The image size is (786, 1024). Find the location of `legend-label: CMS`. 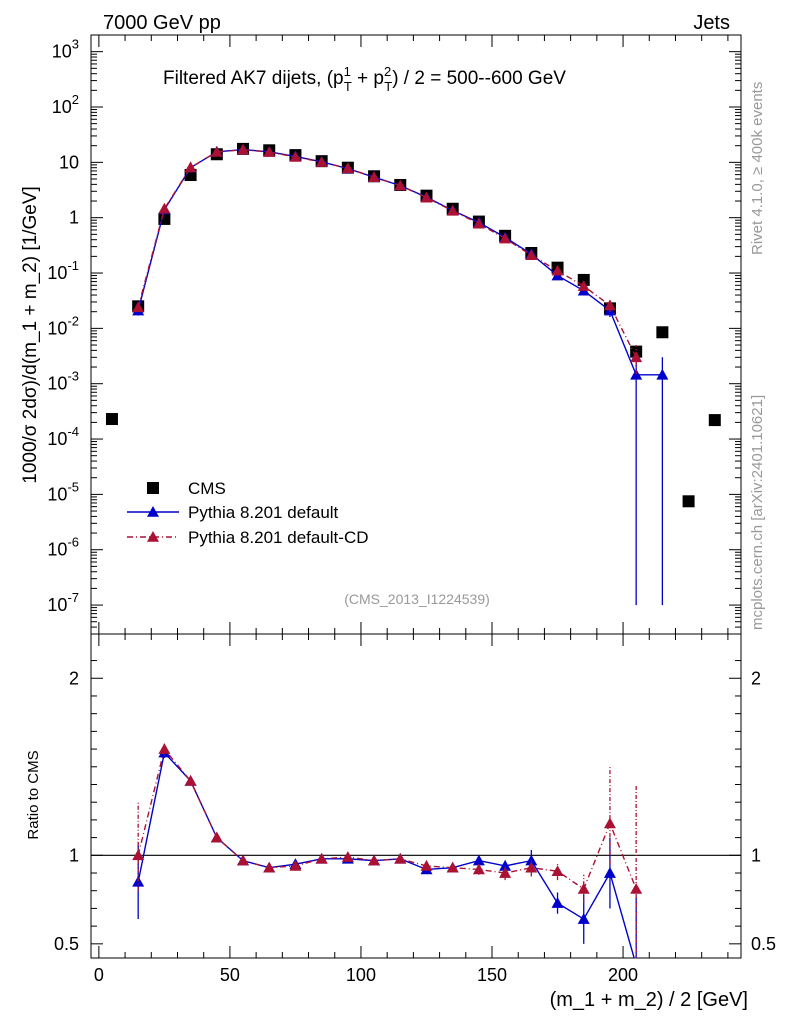

legend-label: CMS is located at coordinates (207, 488).